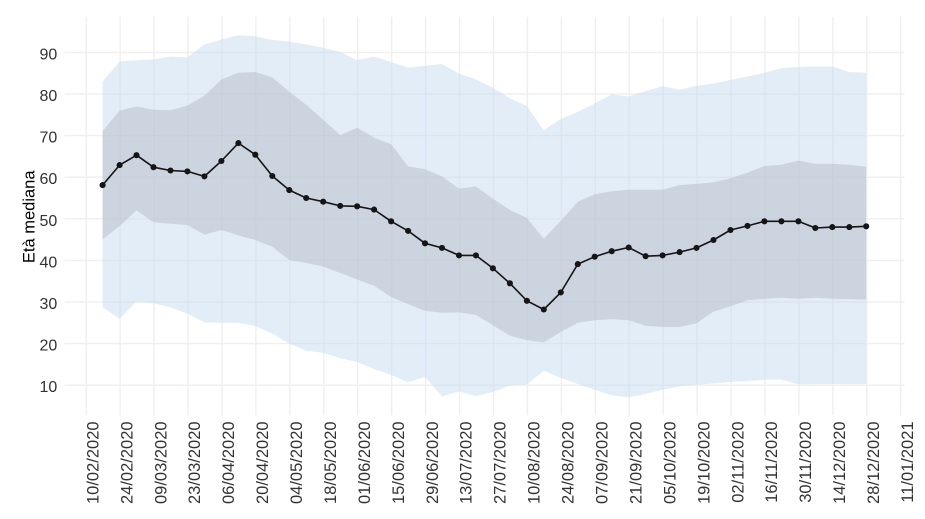 The height and width of the screenshot is (519, 925). I want to click on svg-text: 14/12/2020, so click(840, 462).